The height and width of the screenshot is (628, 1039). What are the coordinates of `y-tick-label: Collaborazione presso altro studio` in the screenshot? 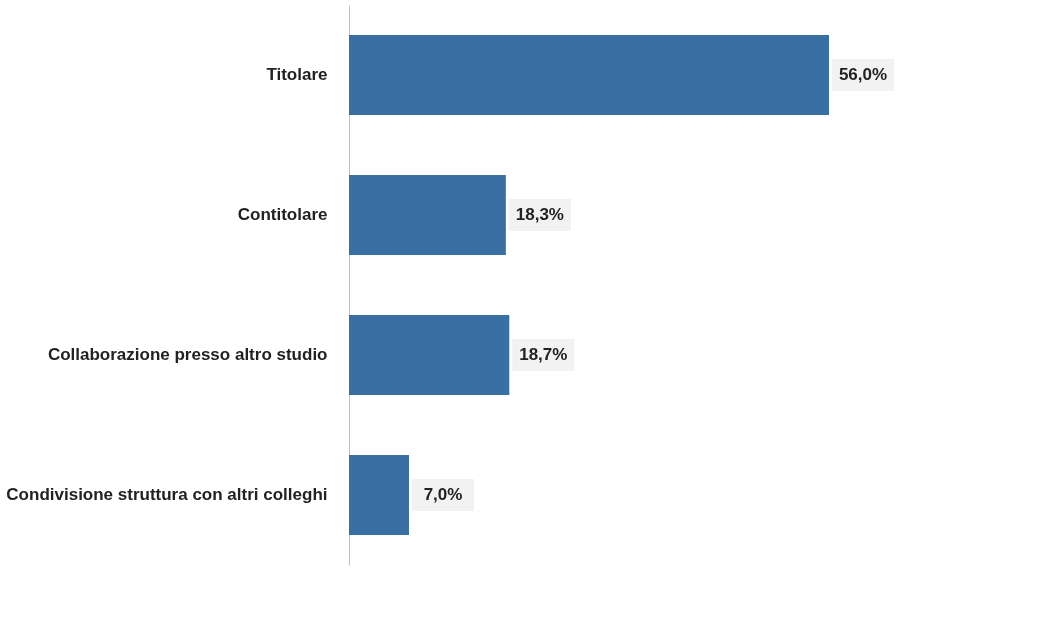 It's located at (187, 354).